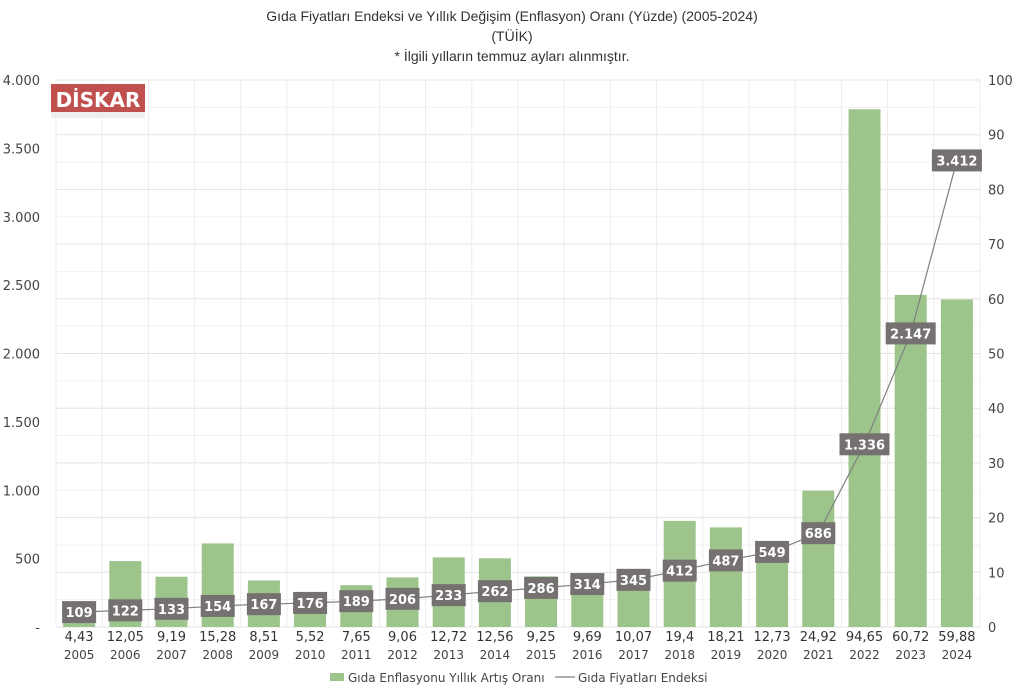 The image size is (1024, 690). I want to click on left-axis-tick: 2.000, so click(21, 355).